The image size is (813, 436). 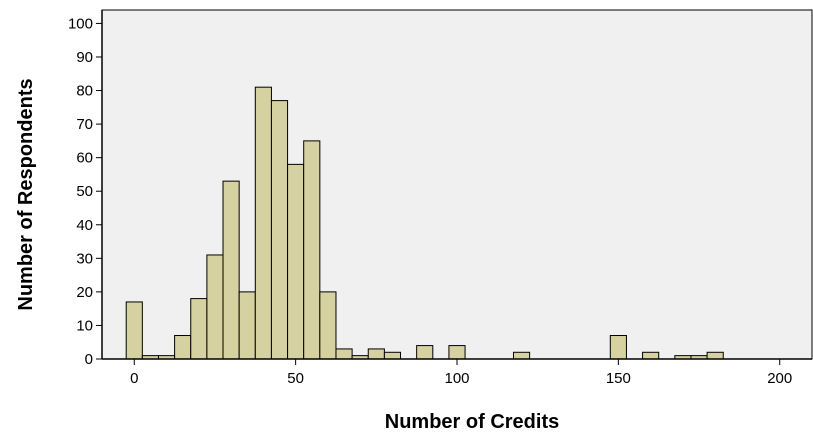 What do you see at coordinates (779, 378) in the screenshot?
I see `x-tick-label: 200` at bounding box center [779, 378].